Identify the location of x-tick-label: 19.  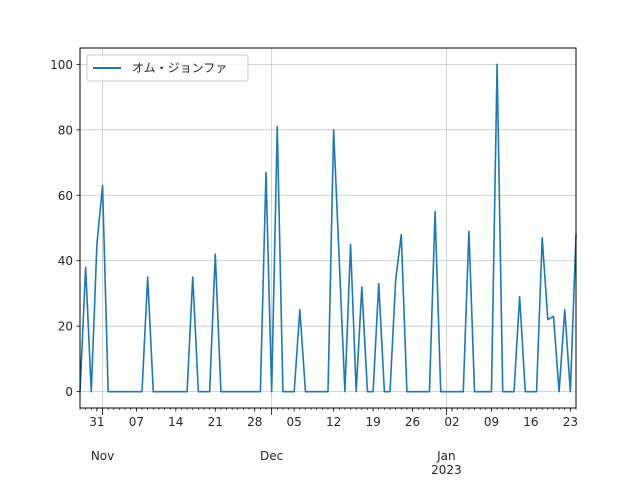
(372, 422).